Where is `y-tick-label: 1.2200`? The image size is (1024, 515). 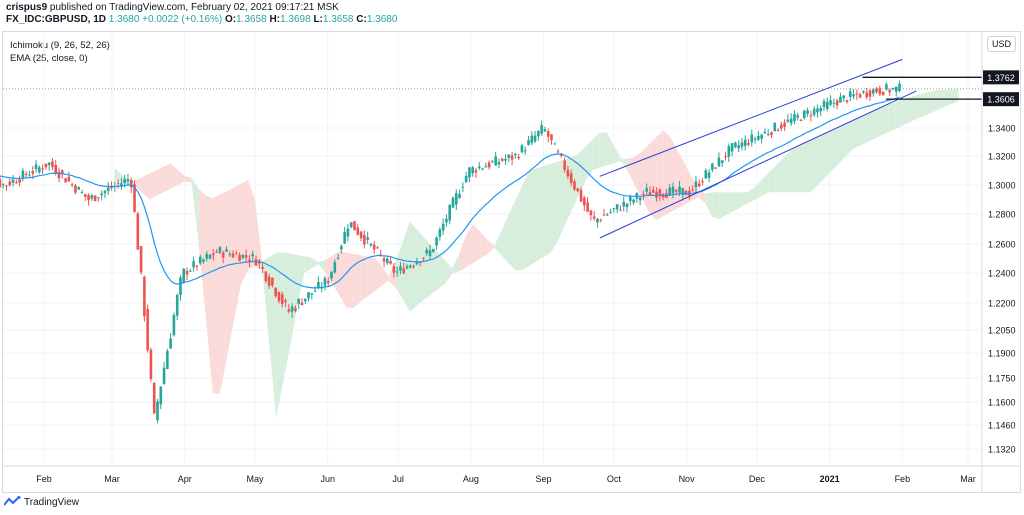
y-tick-label: 1.2200 is located at coordinates (1002, 304).